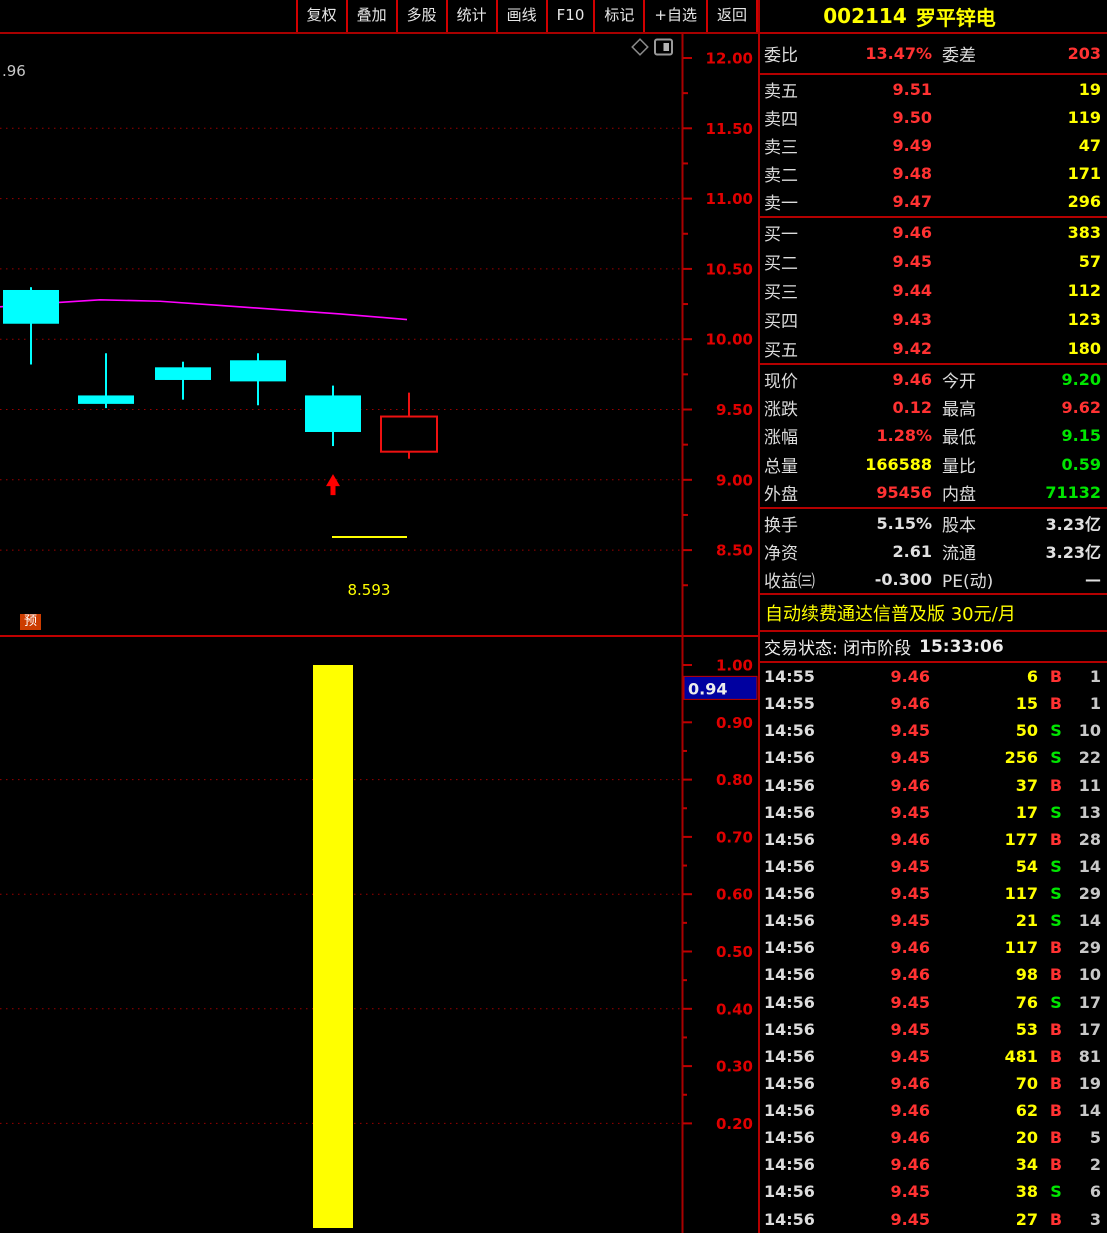 The width and height of the screenshot is (1107, 1233). I want to click on toolbar-button-叠加: 叠加, so click(370, 16).